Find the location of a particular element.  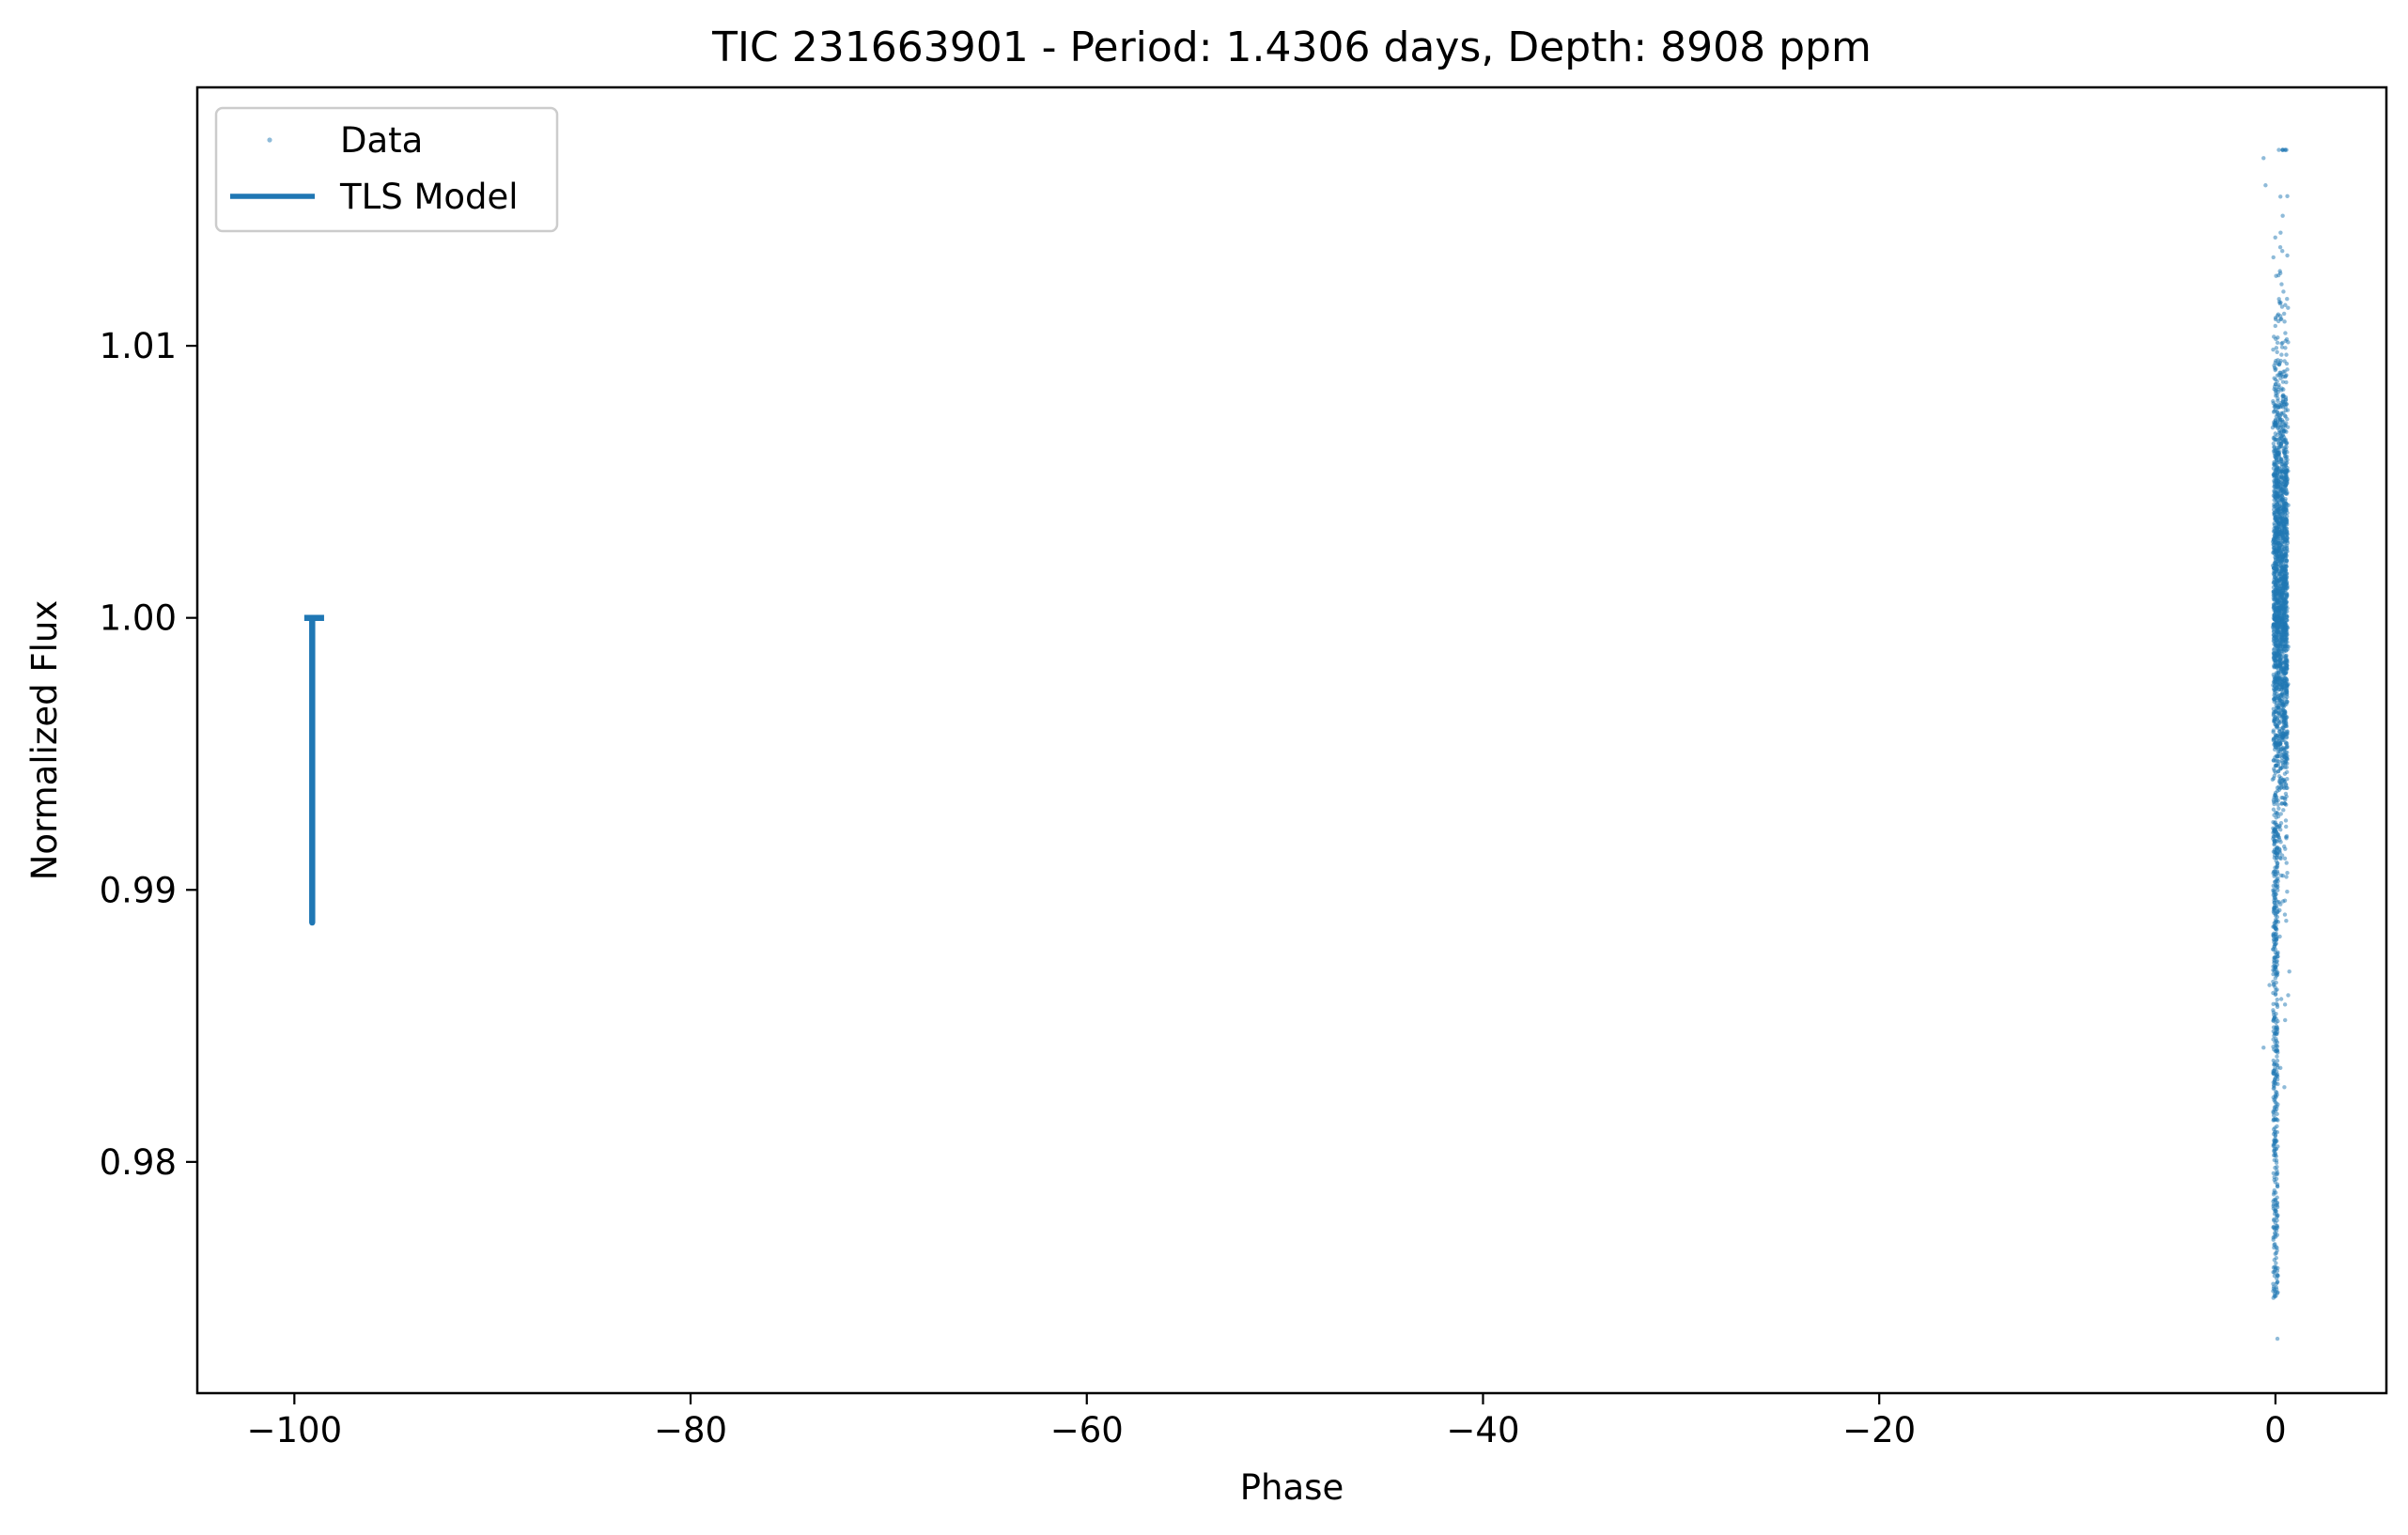

y-tick-label: 0.98 is located at coordinates (138, 1162).